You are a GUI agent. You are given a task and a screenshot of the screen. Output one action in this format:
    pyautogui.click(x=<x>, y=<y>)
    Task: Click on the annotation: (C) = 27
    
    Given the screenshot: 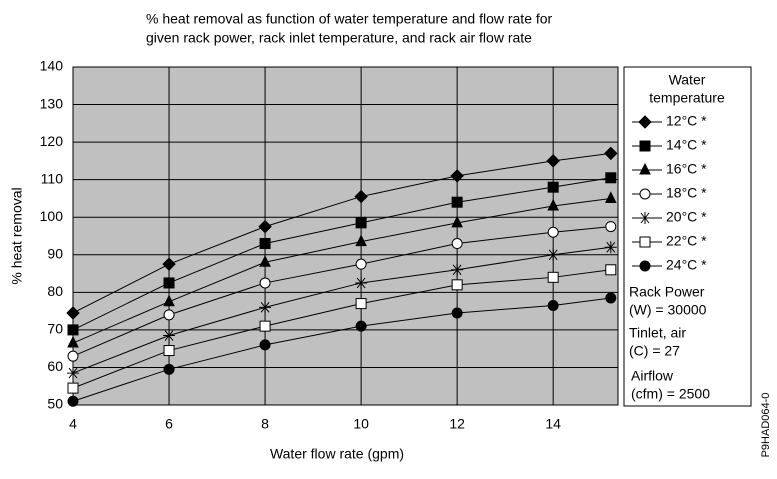 What is the action you would take?
    pyautogui.click(x=654, y=351)
    